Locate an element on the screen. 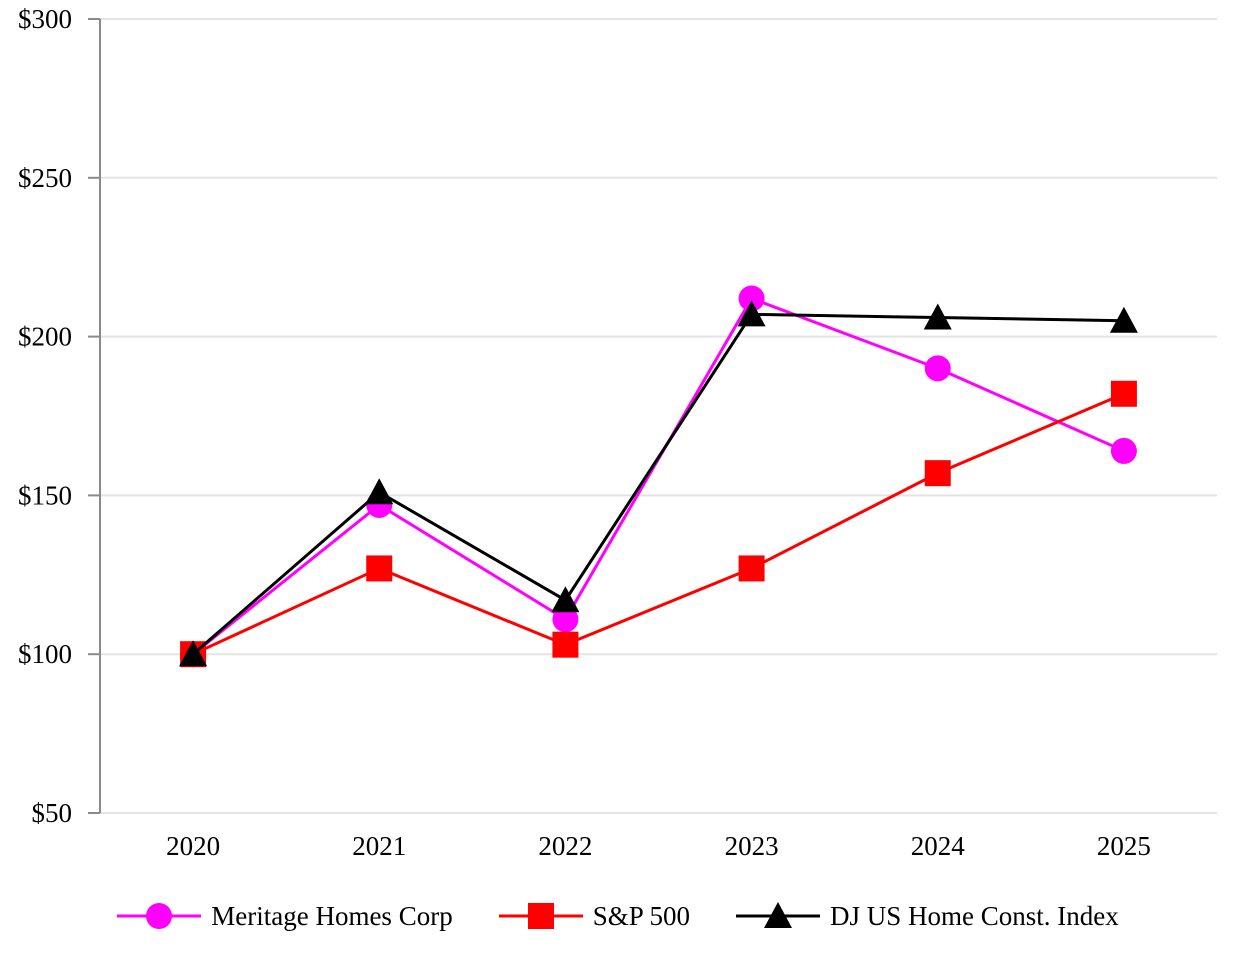  y-tick-label: $100 is located at coordinates (45, 654).